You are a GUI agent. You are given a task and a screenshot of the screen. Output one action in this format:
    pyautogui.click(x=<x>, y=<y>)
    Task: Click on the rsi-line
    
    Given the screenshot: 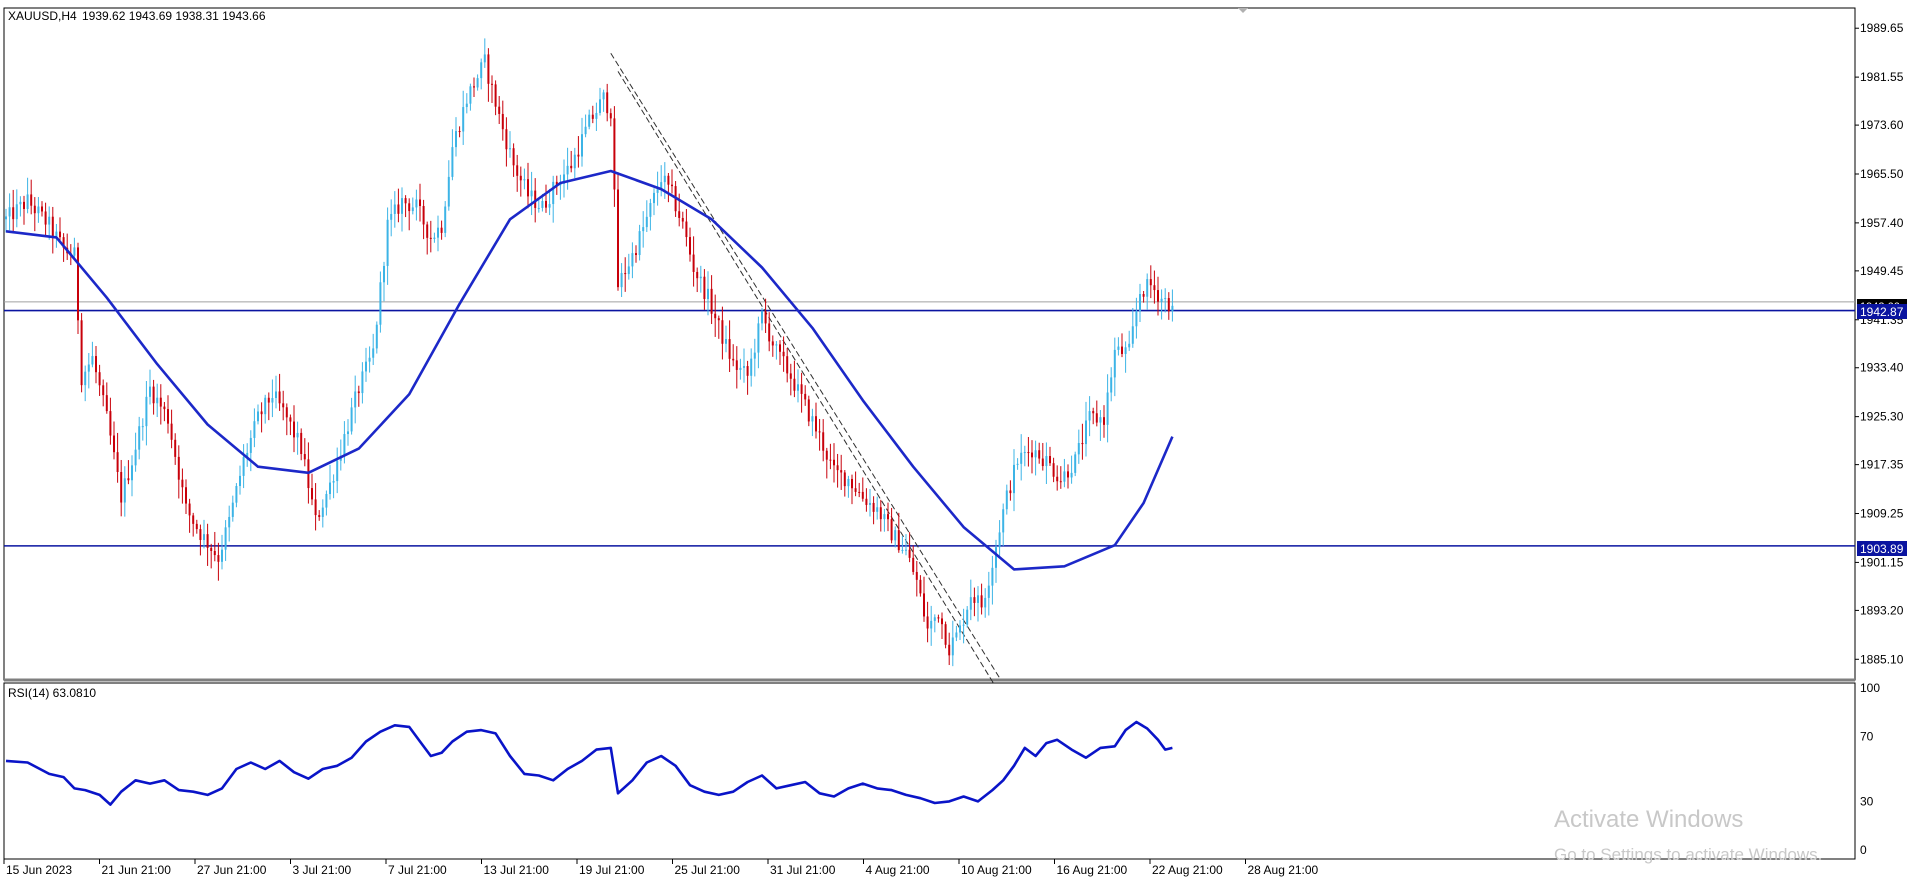 What is the action you would take?
    pyautogui.click(x=589, y=763)
    